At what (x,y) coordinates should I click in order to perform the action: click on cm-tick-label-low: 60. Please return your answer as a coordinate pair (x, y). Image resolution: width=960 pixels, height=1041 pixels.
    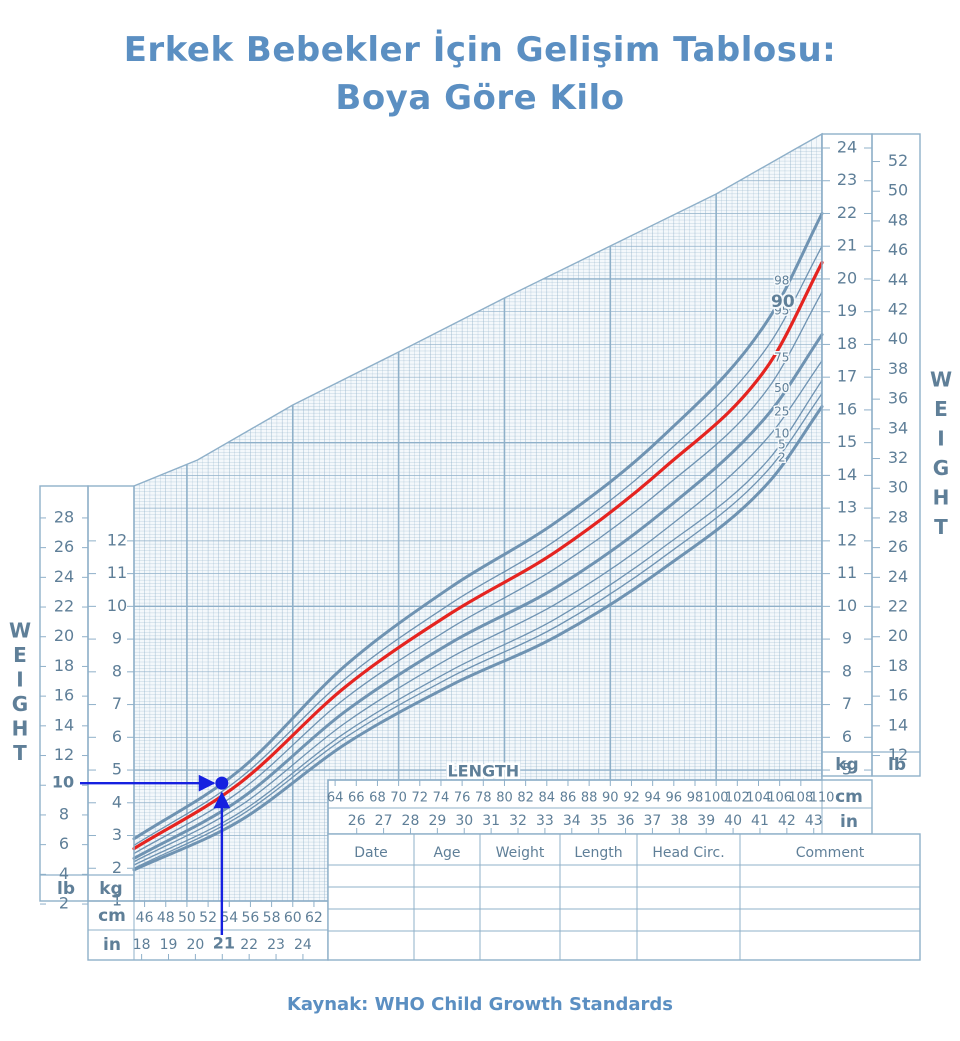
    Looking at the image, I should click on (293, 918).